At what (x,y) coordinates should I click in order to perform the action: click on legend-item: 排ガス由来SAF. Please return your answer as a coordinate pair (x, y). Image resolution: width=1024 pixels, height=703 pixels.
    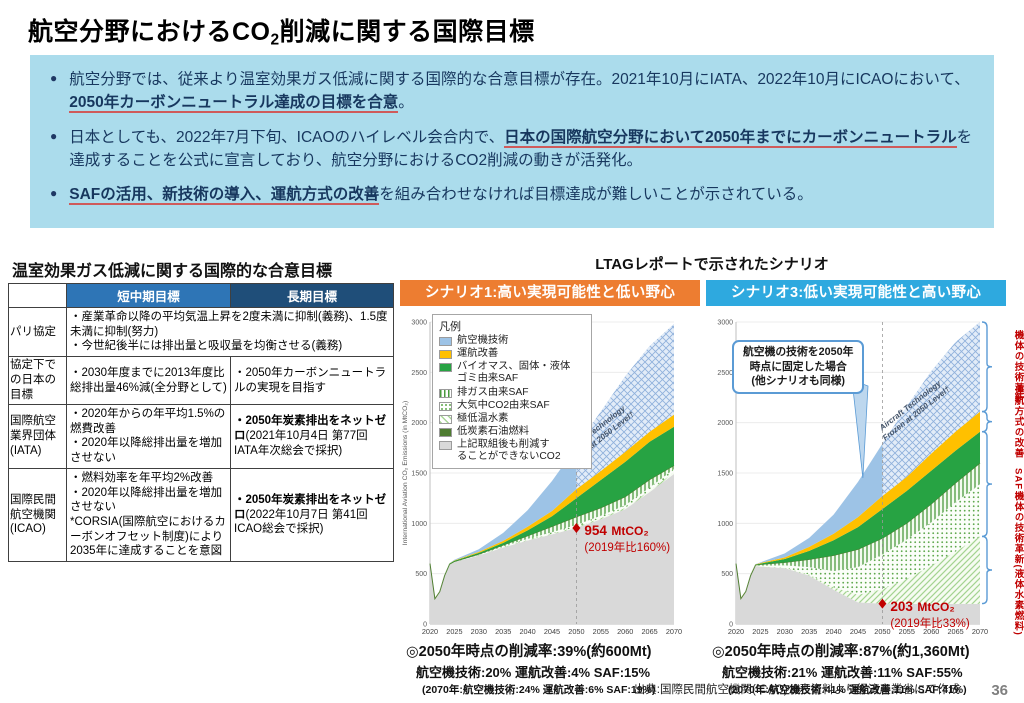
    Looking at the image, I should click on (512, 393).